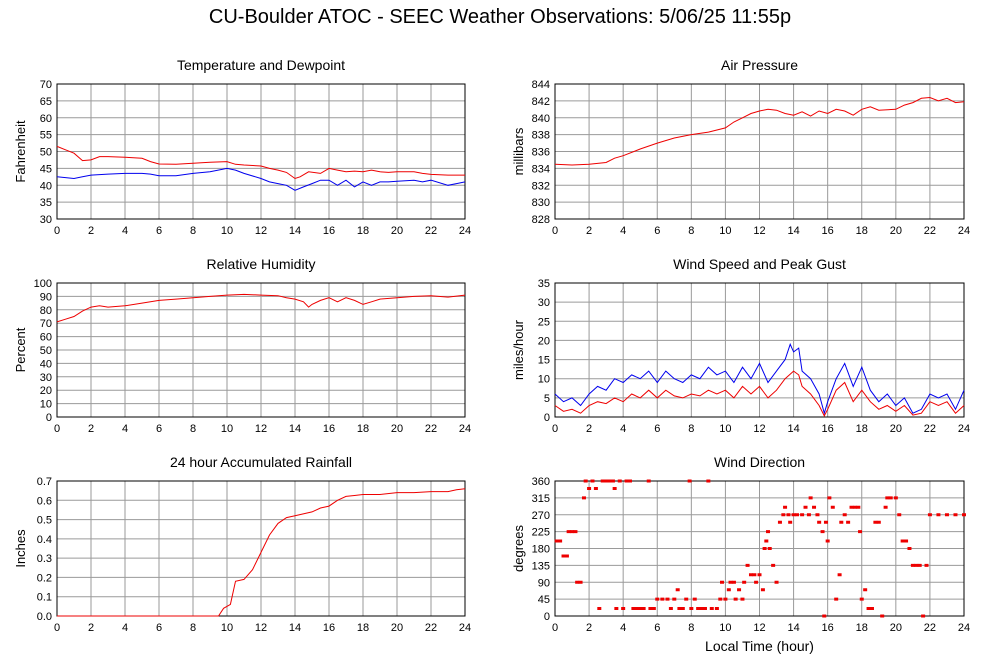 The image size is (1000, 660). I want to click on y-tick-label: 0.2, so click(44, 578).